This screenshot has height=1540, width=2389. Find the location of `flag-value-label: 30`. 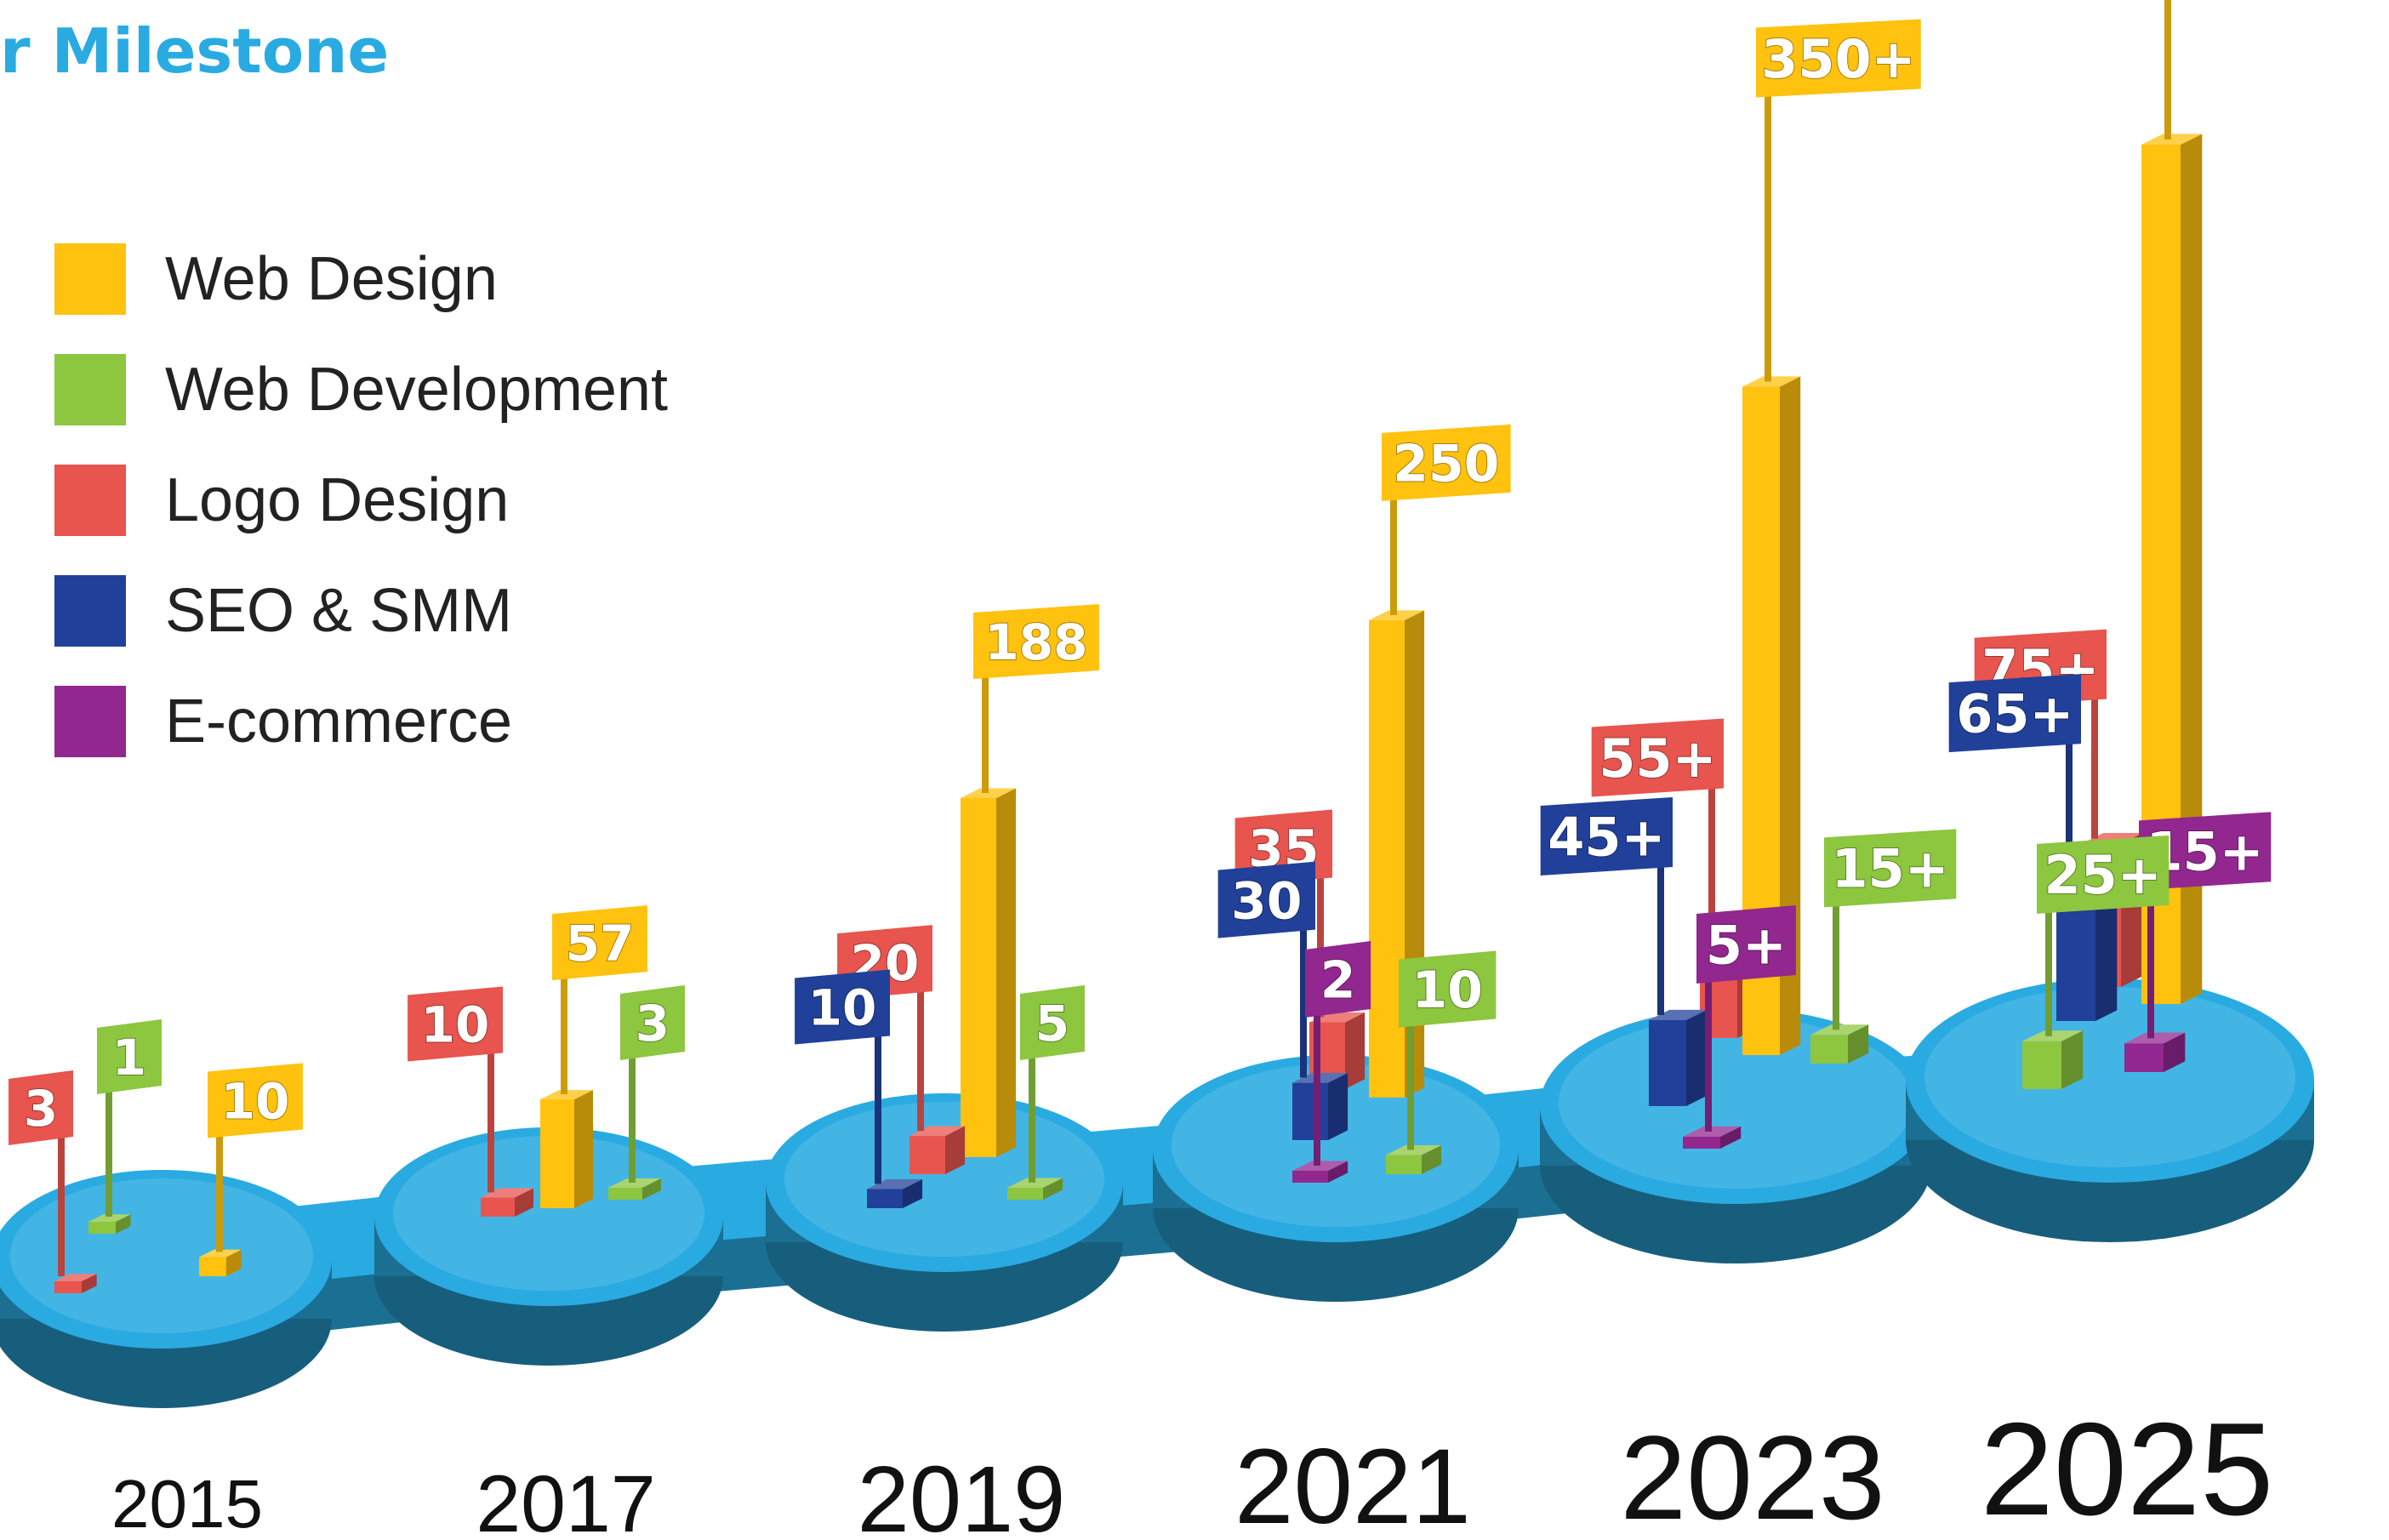

flag-value-label: 30 is located at coordinates (1267, 901).